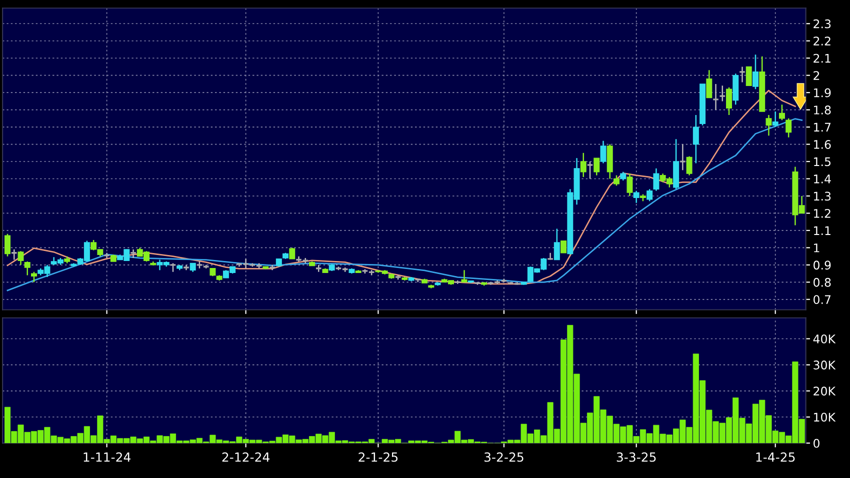  I want to click on y-tick-label: 0, so click(817, 443).